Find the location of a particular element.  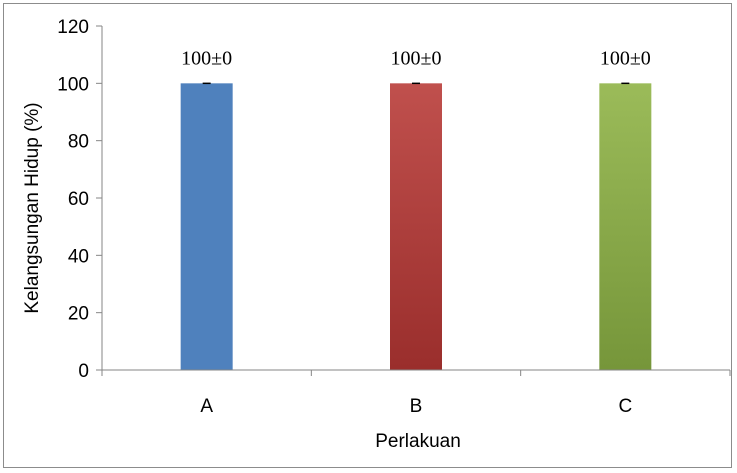

data-label-c: 100±0 is located at coordinates (625, 58).